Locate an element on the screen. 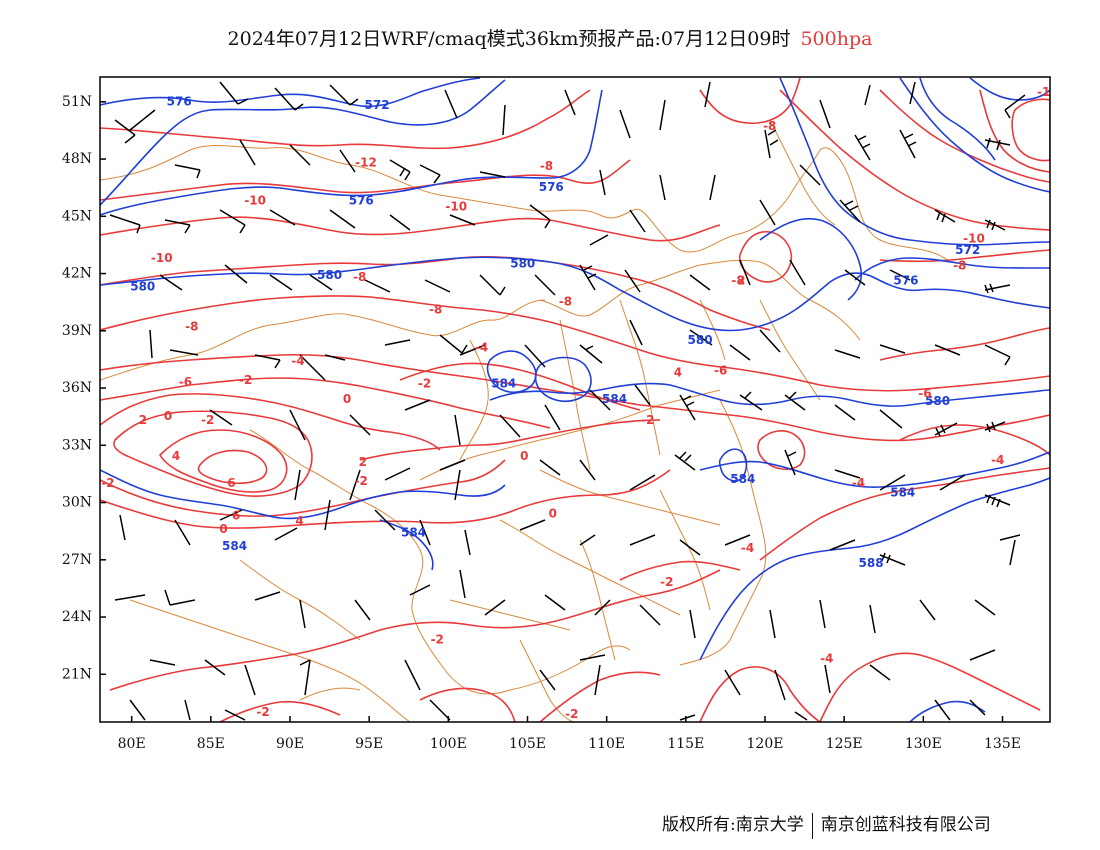 The height and width of the screenshot is (850, 1100). y-tick-label: 36N is located at coordinates (77, 388).